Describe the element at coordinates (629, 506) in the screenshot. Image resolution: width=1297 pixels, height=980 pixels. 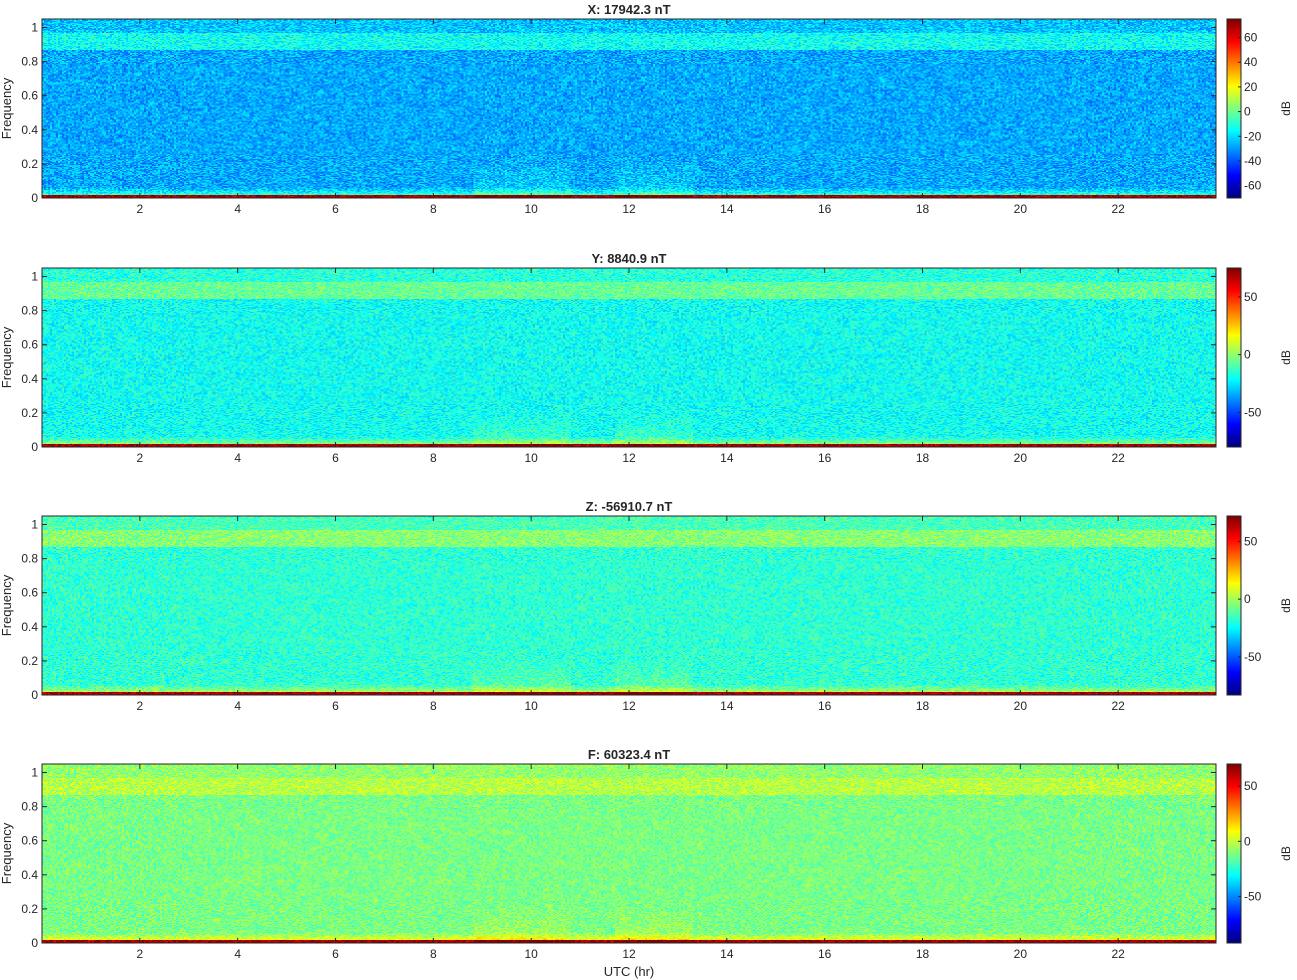
I see `panel-title: Z: -56910.7 nT` at that location.